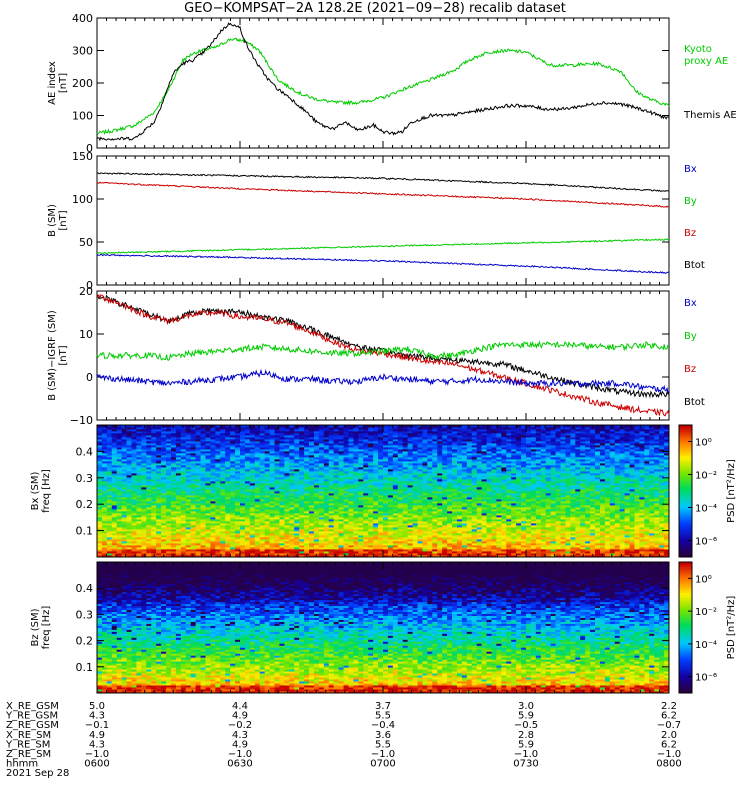 The width and height of the screenshot is (750, 800). What do you see at coordinates (694, 402) in the screenshot?
I see `legend-entry-btot: Btot` at bounding box center [694, 402].